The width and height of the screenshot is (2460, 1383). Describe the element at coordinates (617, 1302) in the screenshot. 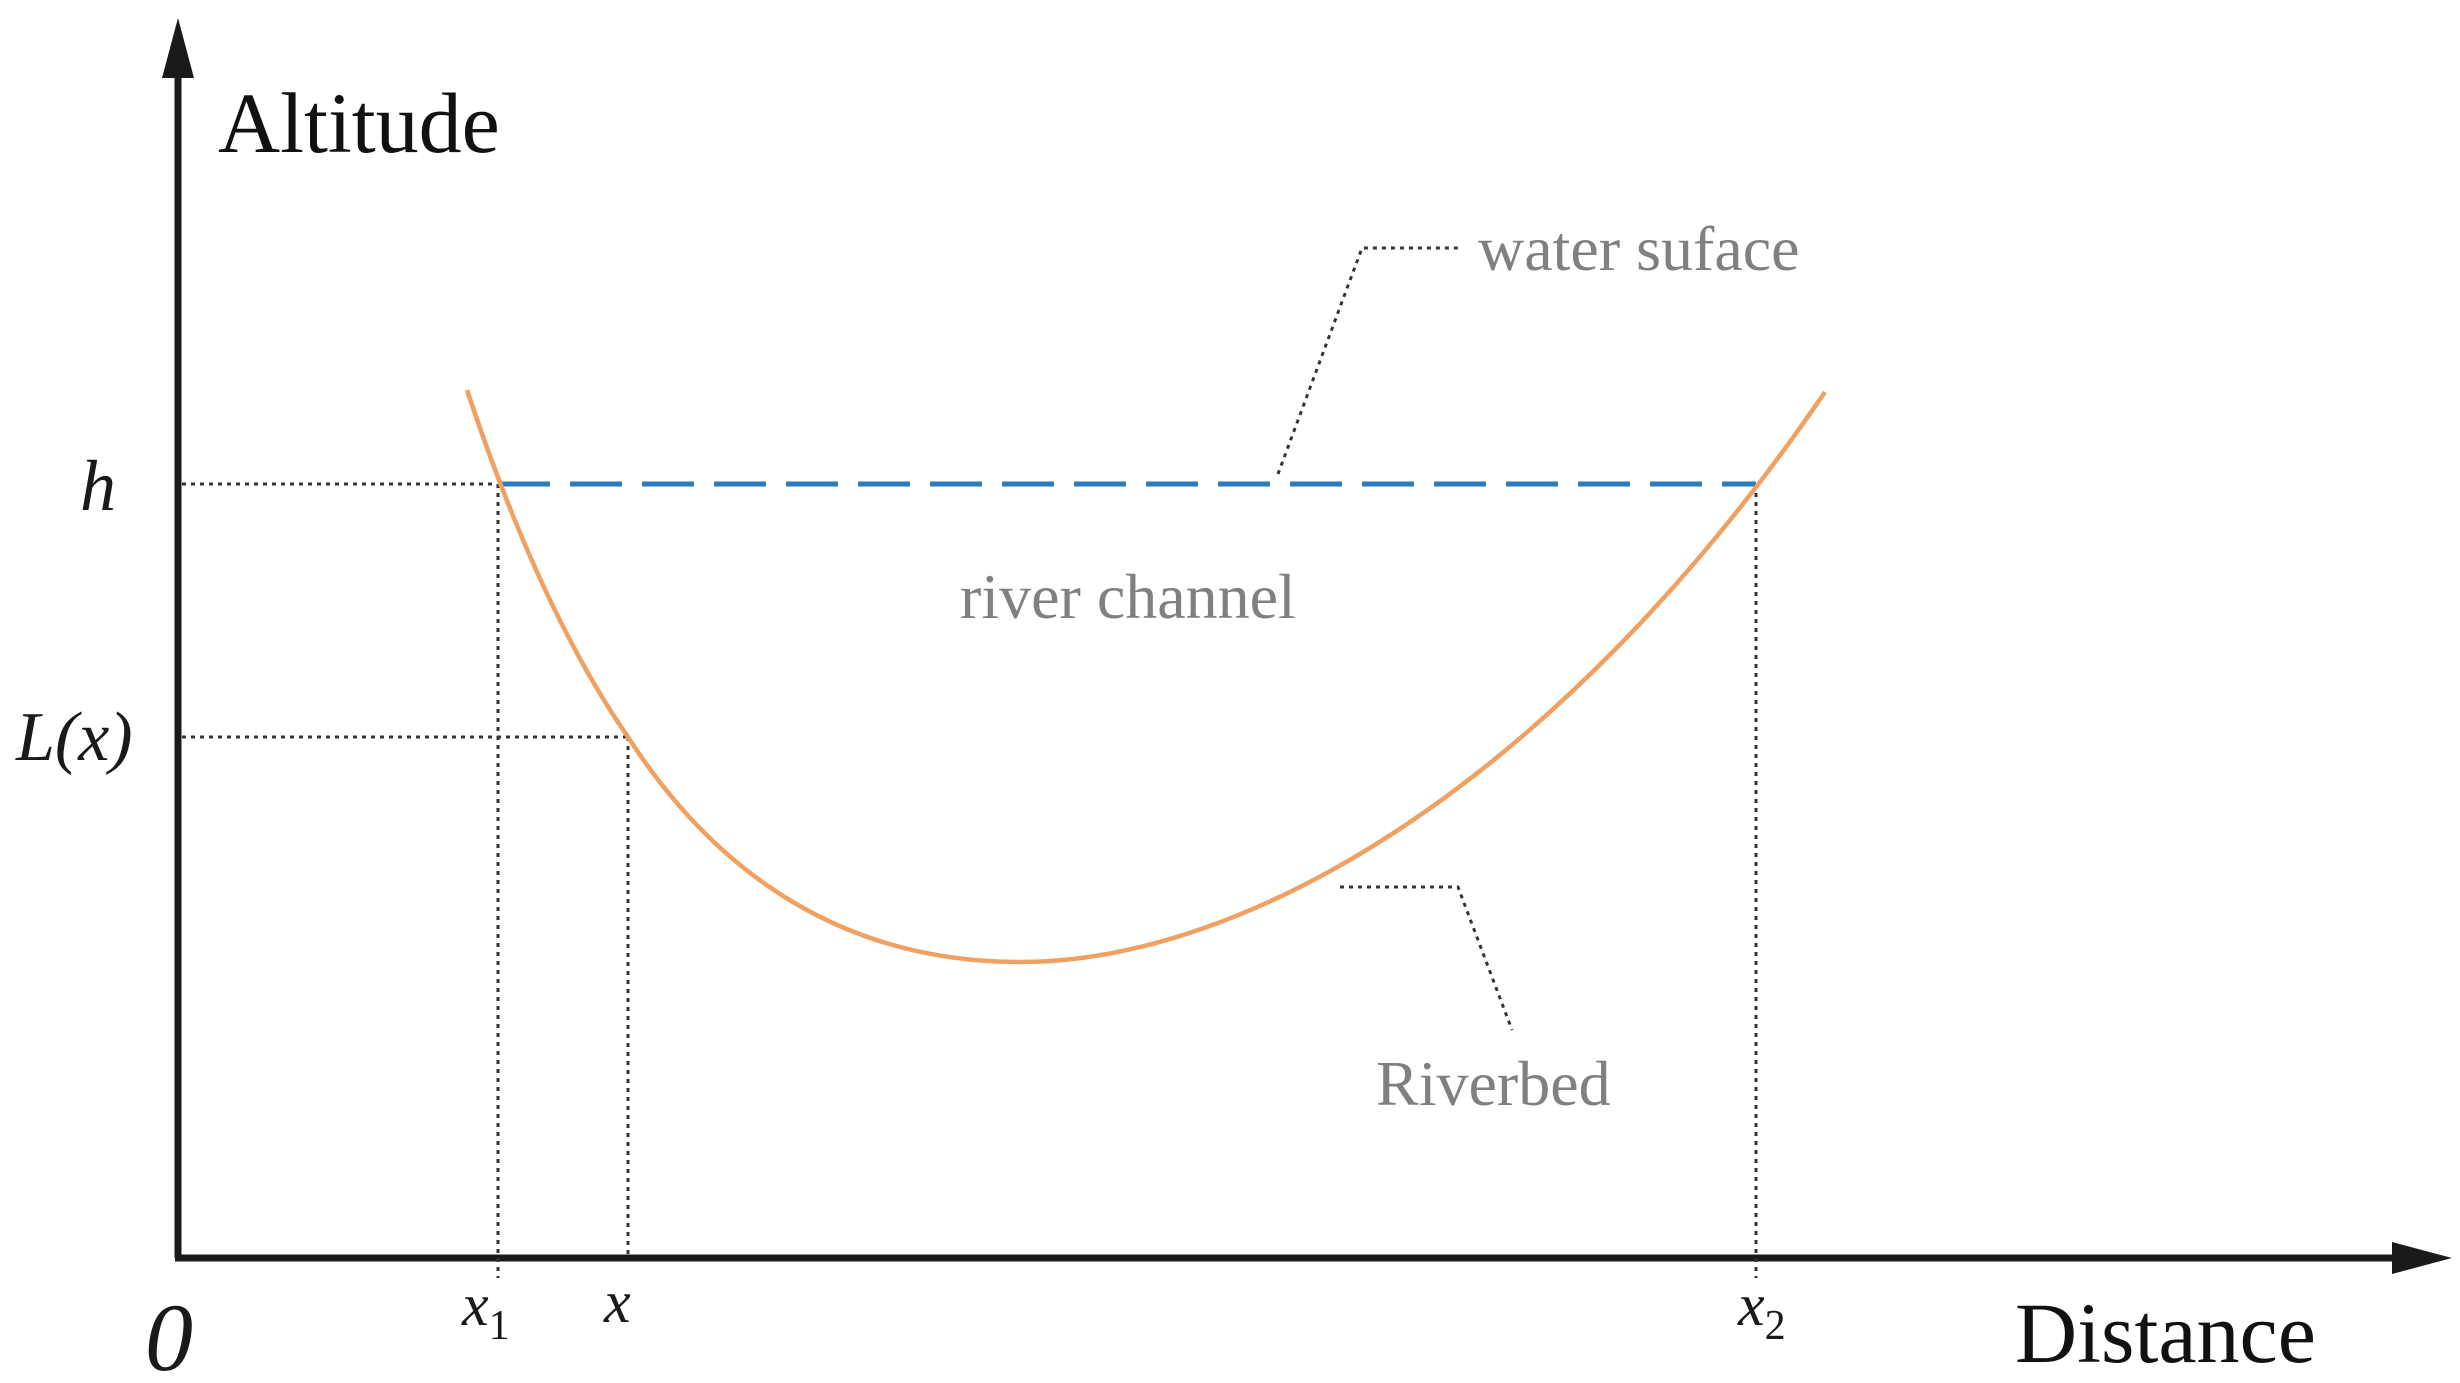

I see `x-label: x` at that location.